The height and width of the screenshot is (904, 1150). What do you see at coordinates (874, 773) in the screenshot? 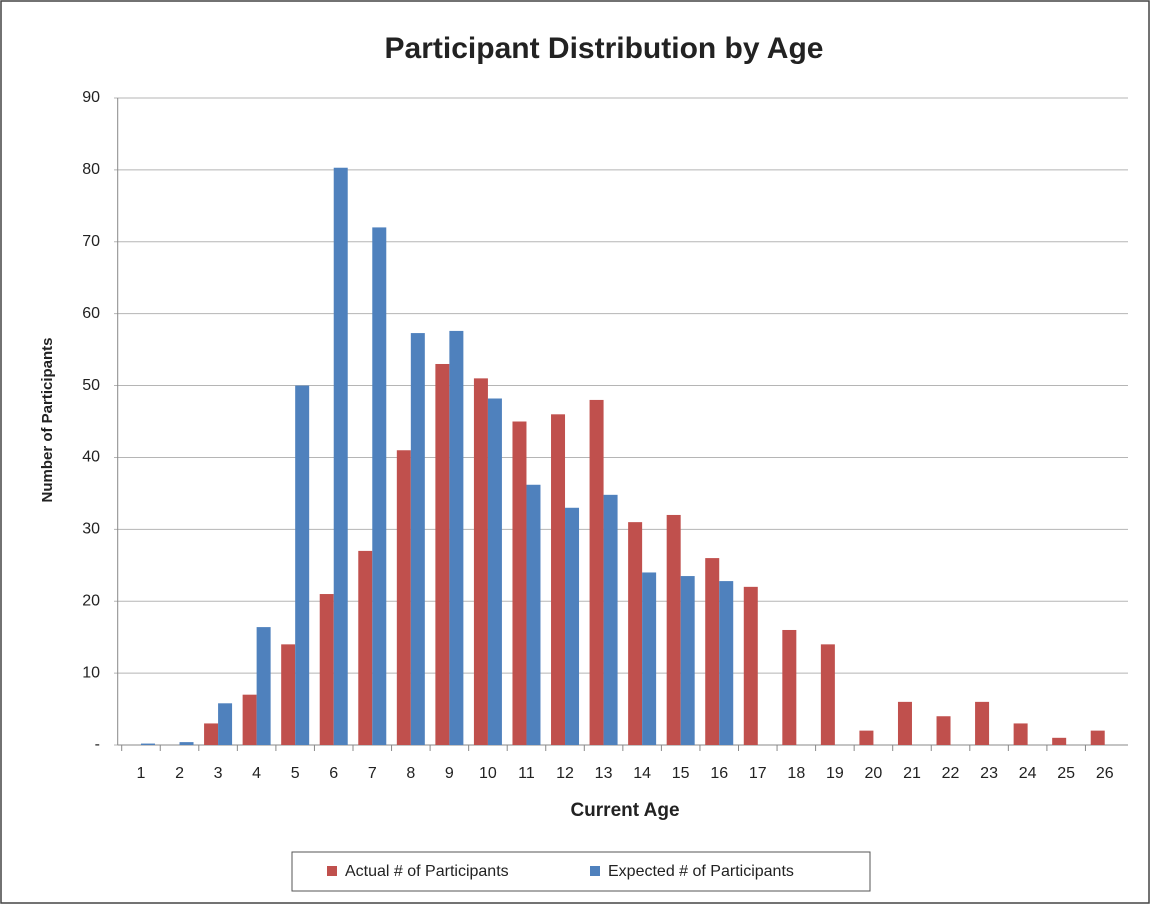
I see `x-tick-label: 20` at bounding box center [874, 773].